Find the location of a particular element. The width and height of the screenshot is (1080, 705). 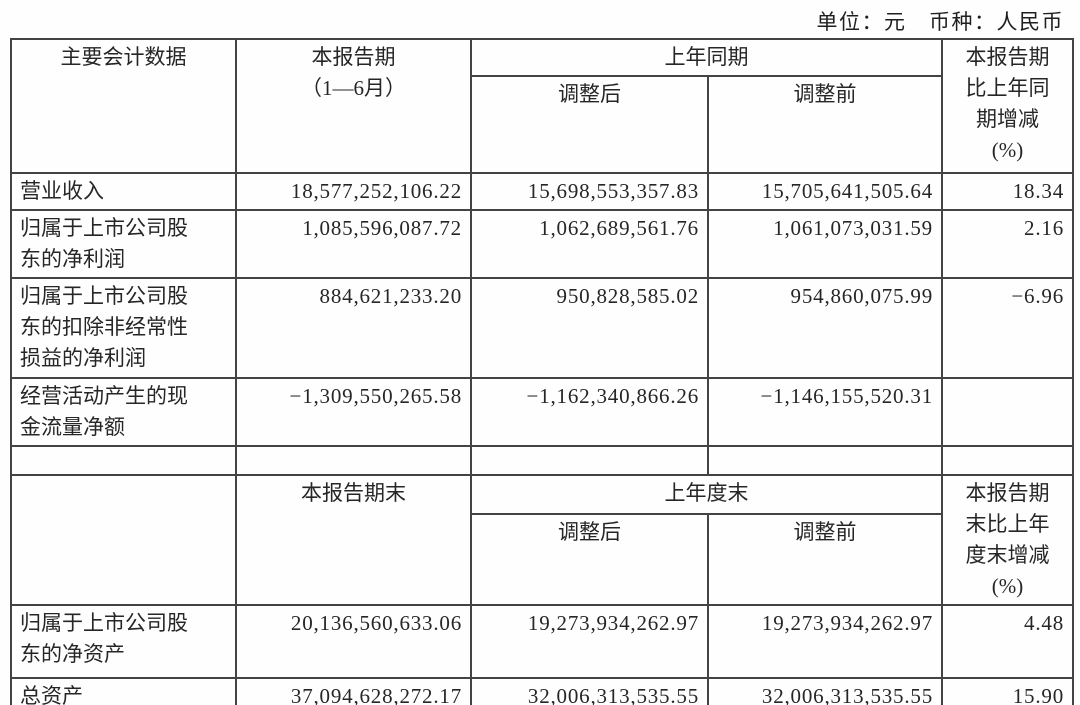

header-main-accounting-data: 主要会计数据 is located at coordinates (123, 106).